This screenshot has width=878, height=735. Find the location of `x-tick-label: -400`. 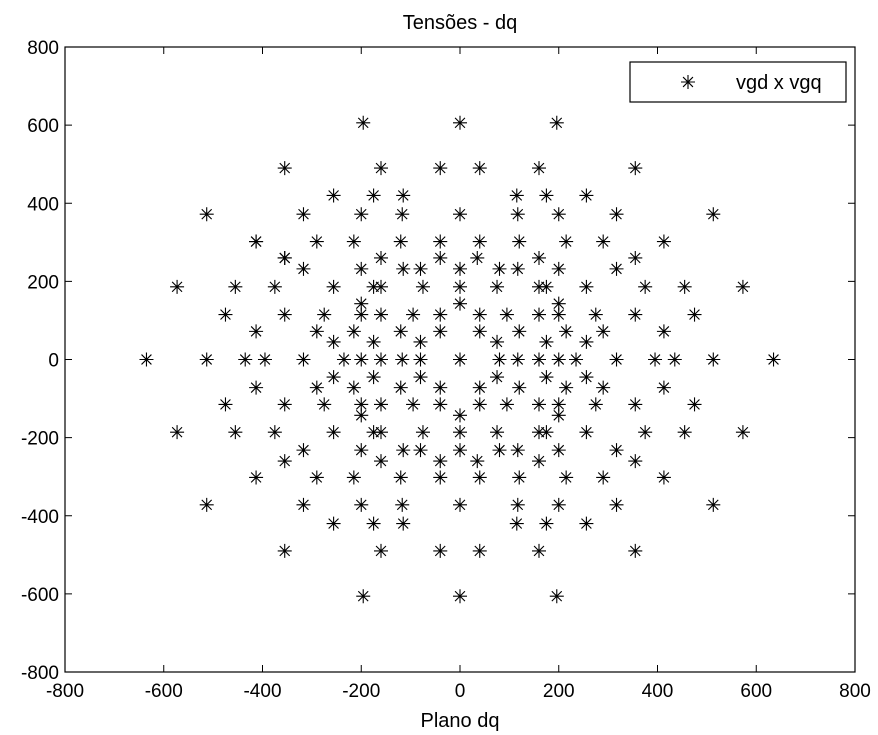

x-tick-label: -400 is located at coordinates (262, 691).